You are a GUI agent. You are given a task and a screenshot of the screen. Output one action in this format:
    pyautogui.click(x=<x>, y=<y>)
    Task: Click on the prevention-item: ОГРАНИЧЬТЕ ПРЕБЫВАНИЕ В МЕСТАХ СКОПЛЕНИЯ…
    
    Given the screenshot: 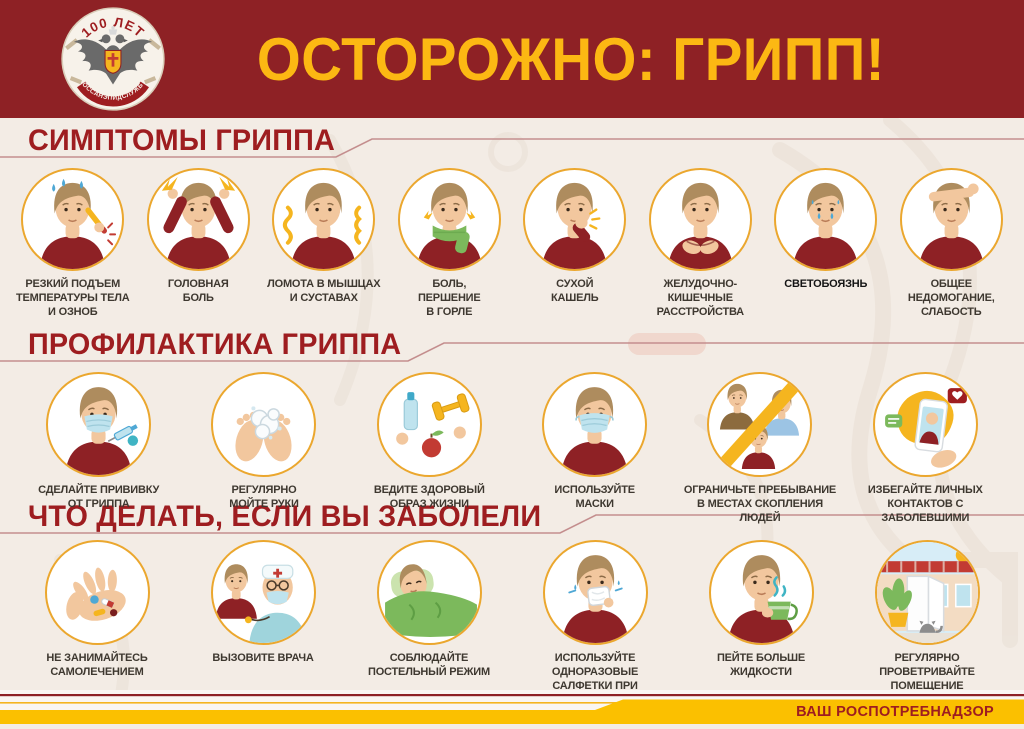 What is the action you would take?
    pyautogui.click(x=760, y=449)
    